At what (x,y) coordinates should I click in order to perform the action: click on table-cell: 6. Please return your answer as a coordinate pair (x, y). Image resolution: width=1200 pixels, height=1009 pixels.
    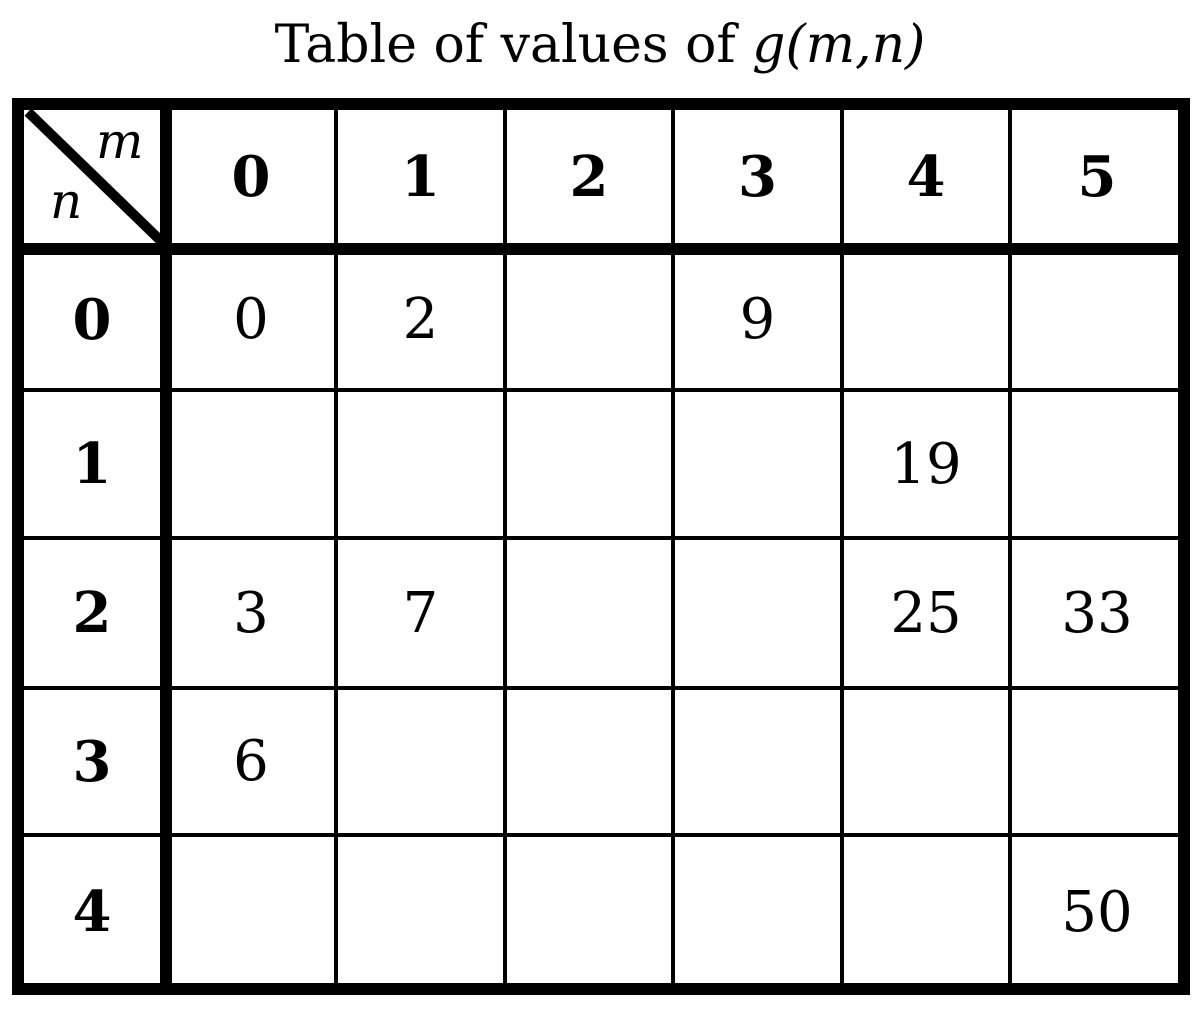
    Looking at the image, I should click on (251, 761).